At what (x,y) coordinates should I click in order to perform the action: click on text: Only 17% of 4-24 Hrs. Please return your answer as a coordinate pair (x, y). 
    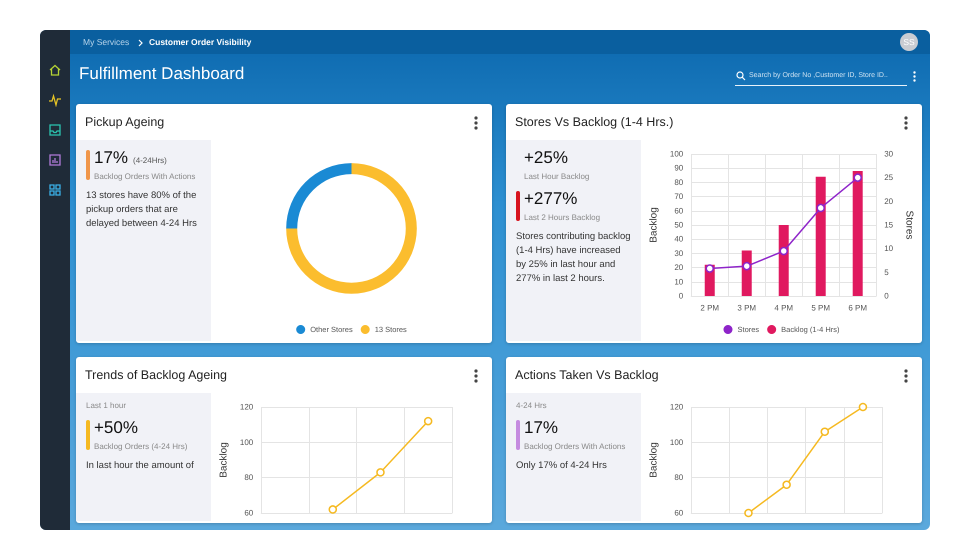
    Looking at the image, I should click on (561, 466).